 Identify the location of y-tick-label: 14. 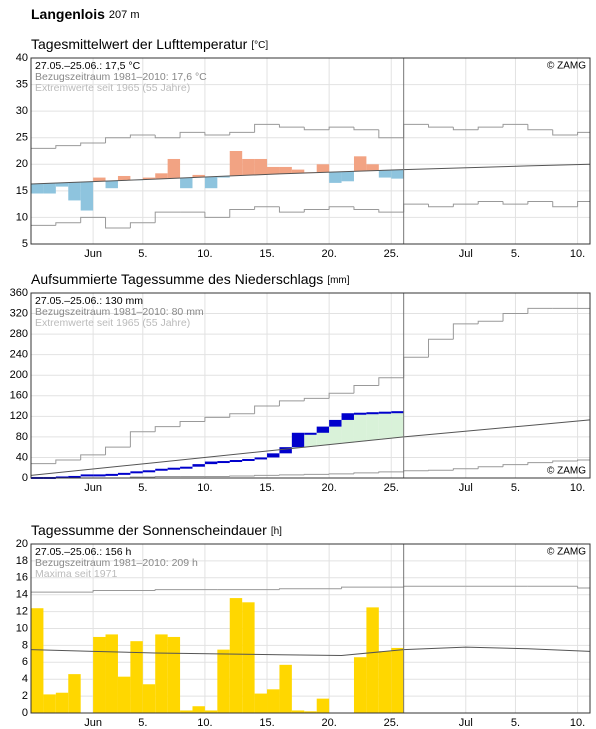
(22, 595).